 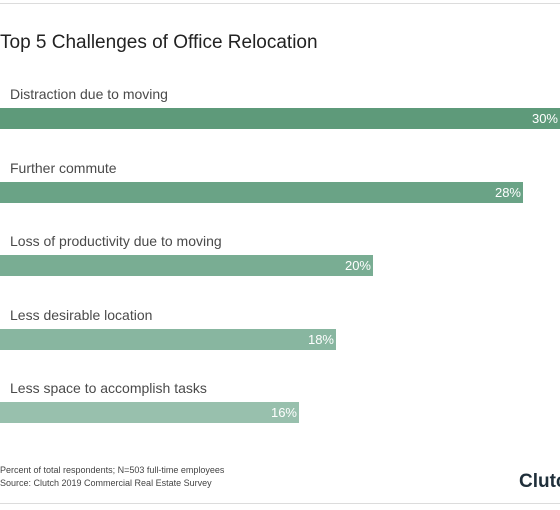 What do you see at coordinates (116, 241) in the screenshot?
I see `category-label: Loss of productivity due to moving` at bounding box center [116, 241].